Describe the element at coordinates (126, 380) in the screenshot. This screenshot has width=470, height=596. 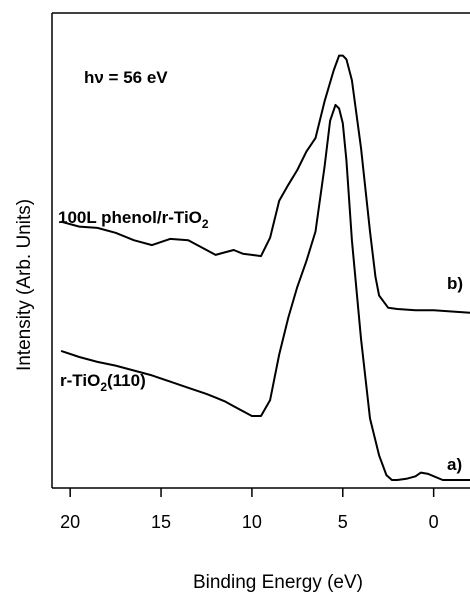
I see `clean-annotation-tail: (110)` at that location.